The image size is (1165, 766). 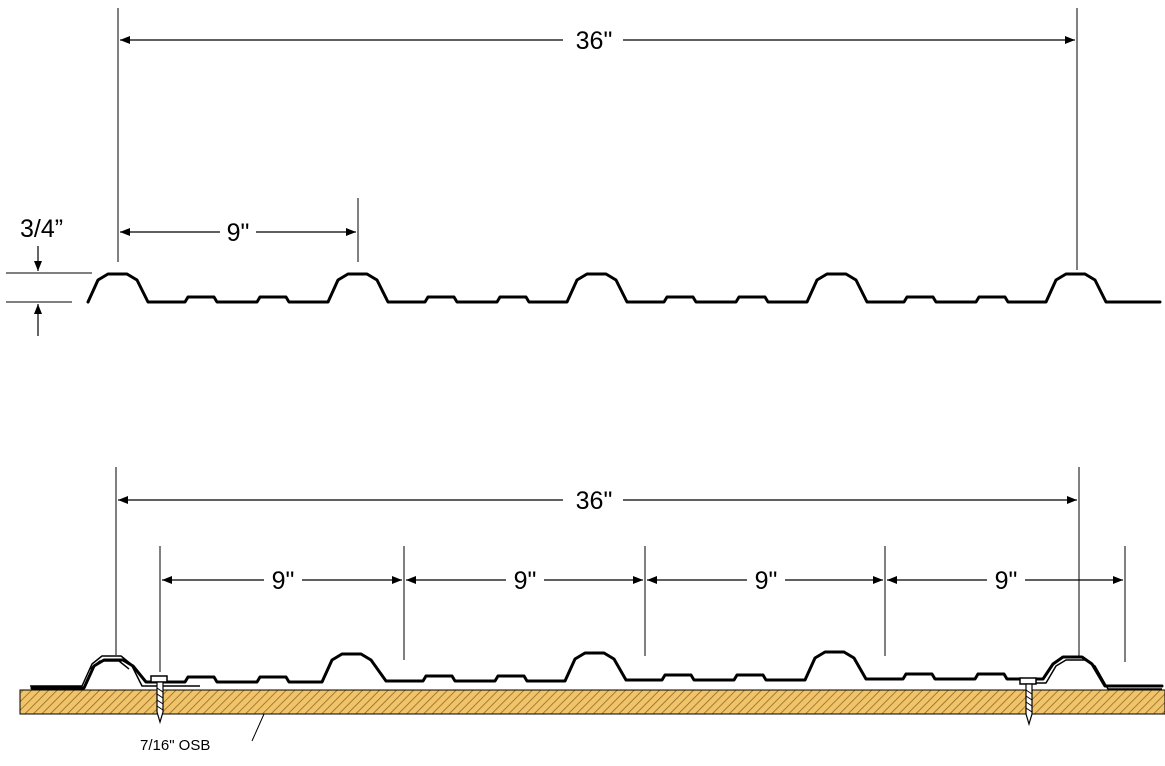 I want to click on bottom-rib-spacing-label-1: 9", so click(x=283, y=581).